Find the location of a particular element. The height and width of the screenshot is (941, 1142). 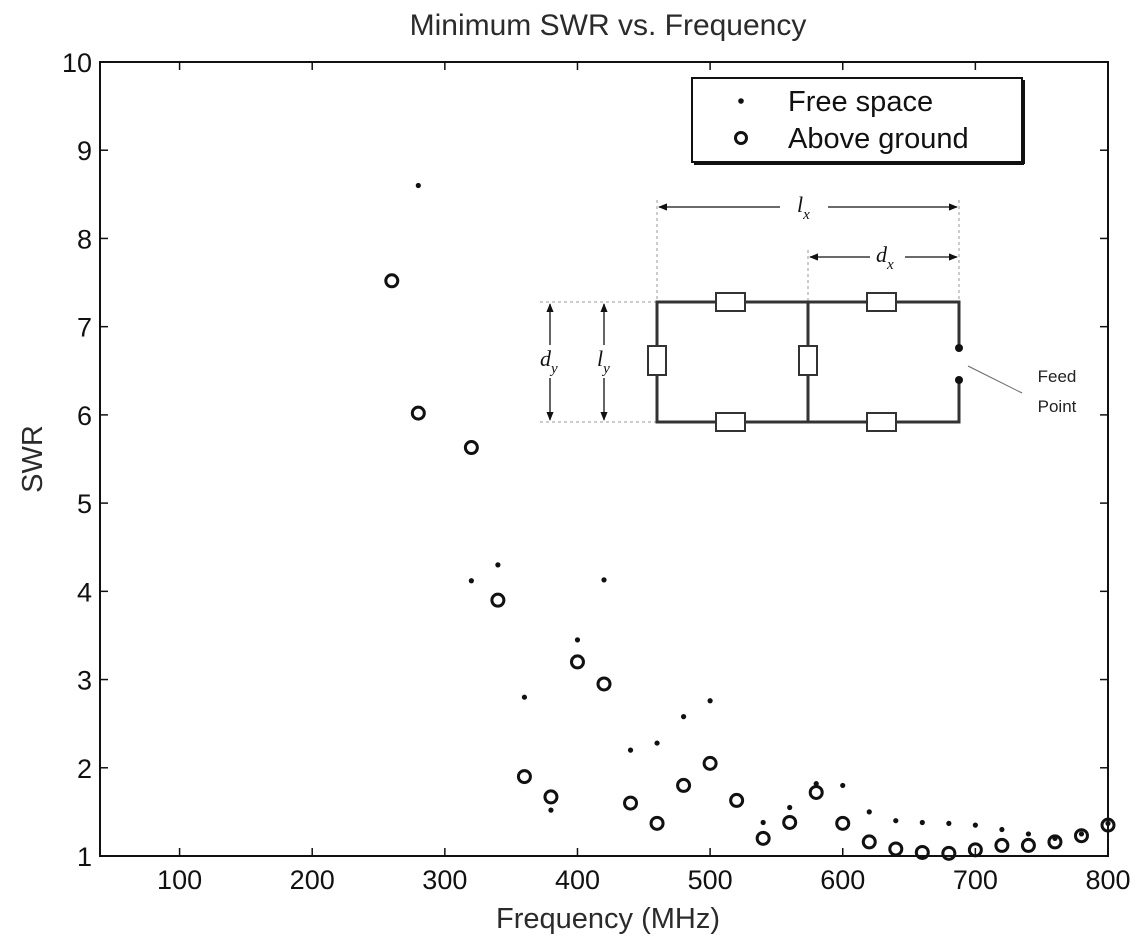

feed-label-line2: Point is located at coordinates (1057, 406).